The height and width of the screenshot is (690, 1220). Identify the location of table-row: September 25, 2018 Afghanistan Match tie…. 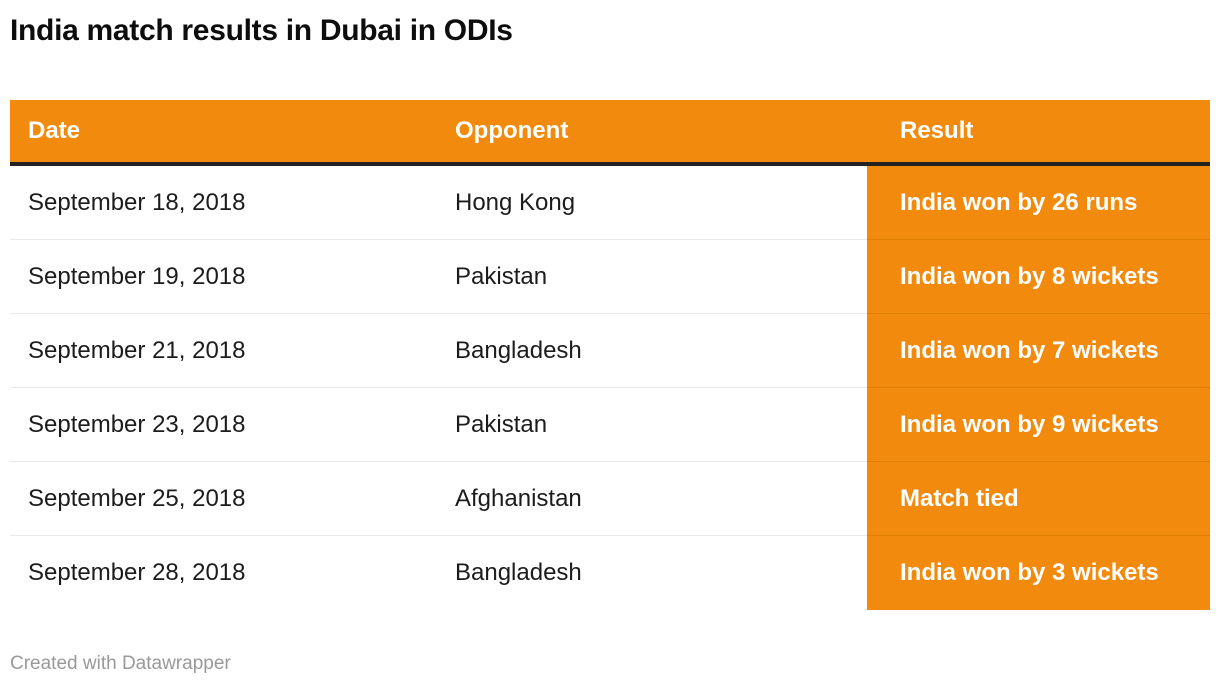
(610, 499).